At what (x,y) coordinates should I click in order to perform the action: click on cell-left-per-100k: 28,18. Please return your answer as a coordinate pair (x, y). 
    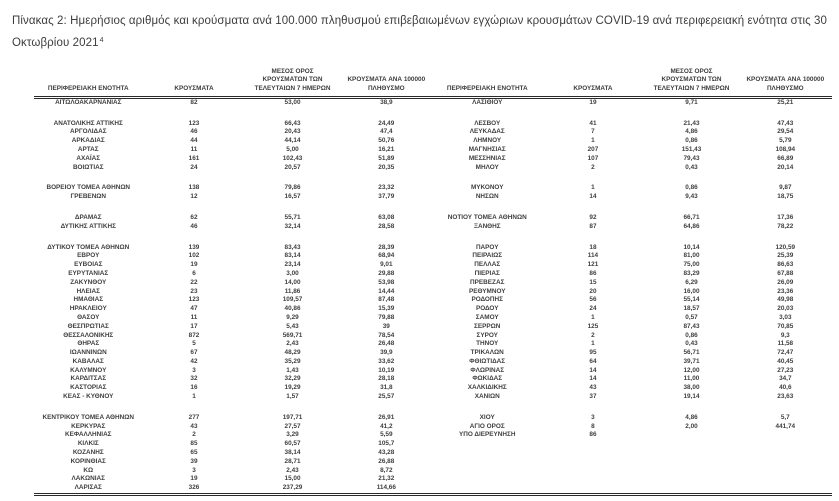
    Looking at the image, I should click on (386, 379).